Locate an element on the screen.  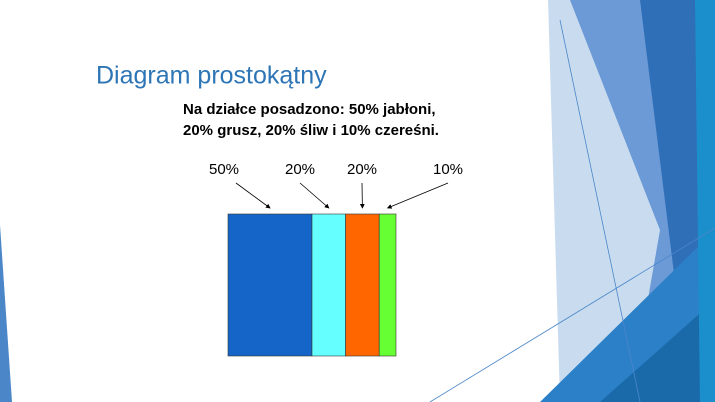
value-label: 50% is located at coordinates (224, 169).